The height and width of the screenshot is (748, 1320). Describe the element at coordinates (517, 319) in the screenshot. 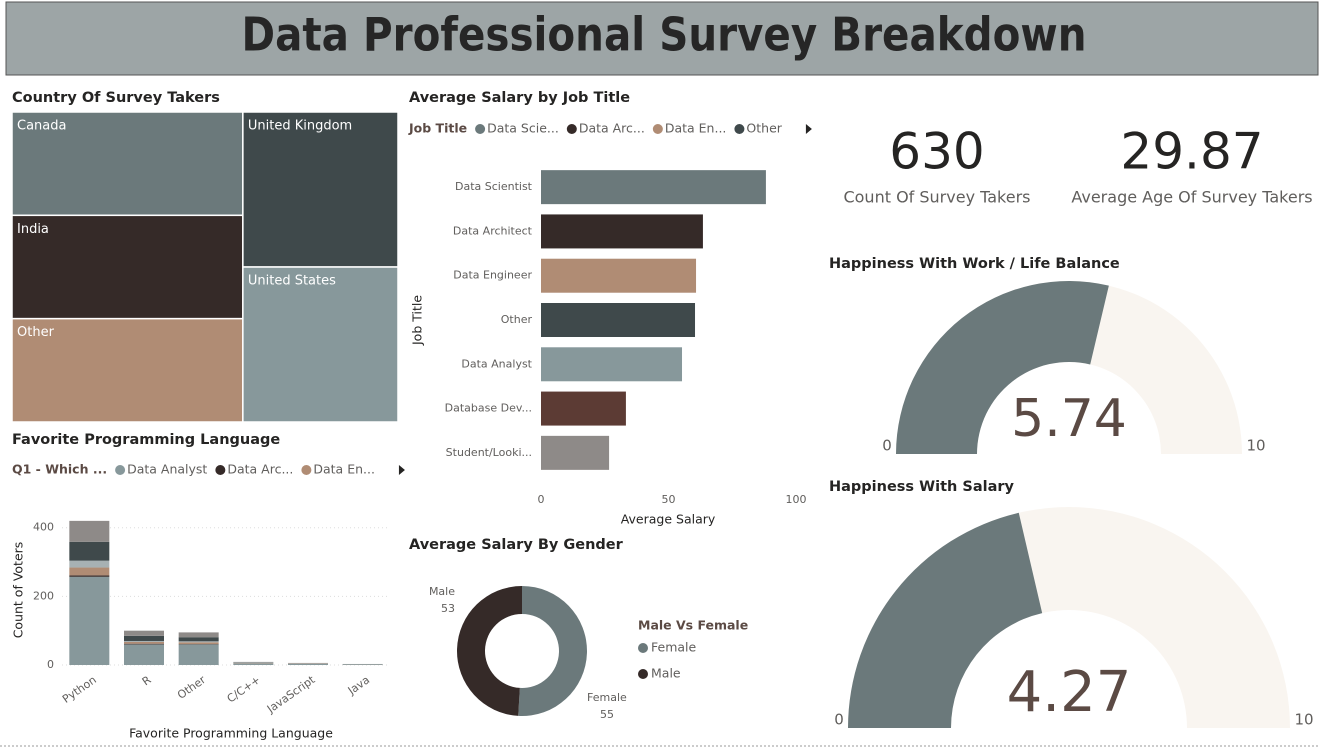

I see `y-tick-label: Other` at that location.